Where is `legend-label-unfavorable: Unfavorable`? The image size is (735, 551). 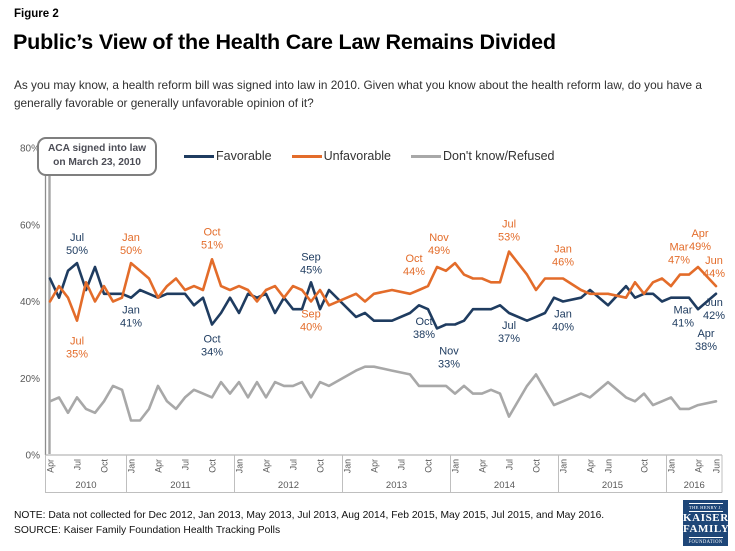 legend-label-unfavorable: Unfavorable is located at coordinates (357, 156).